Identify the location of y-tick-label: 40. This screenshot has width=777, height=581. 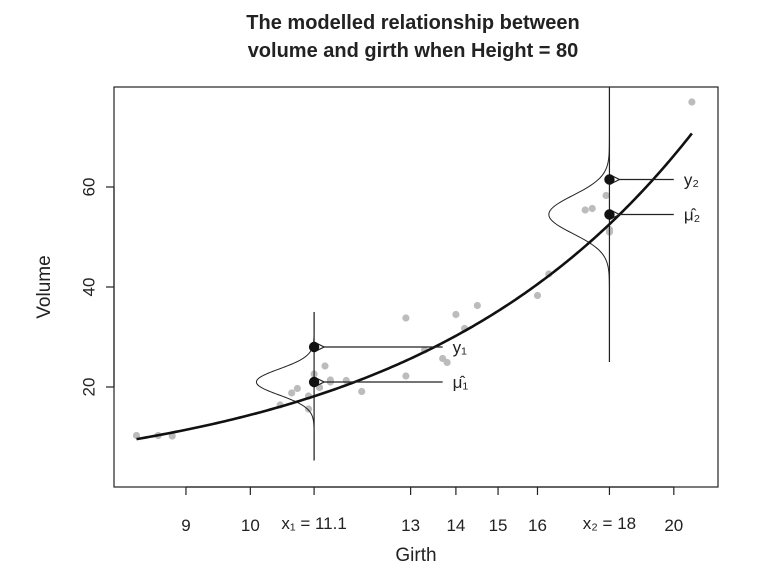
(88, 287).